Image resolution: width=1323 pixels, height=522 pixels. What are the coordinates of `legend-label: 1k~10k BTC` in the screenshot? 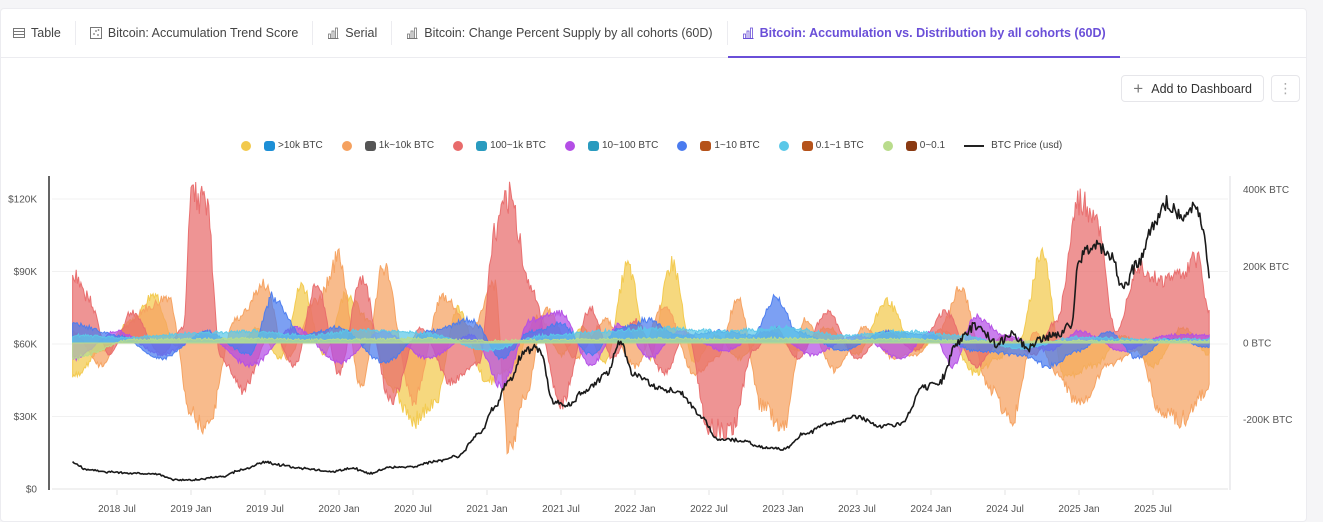 It's located at (406, 145).